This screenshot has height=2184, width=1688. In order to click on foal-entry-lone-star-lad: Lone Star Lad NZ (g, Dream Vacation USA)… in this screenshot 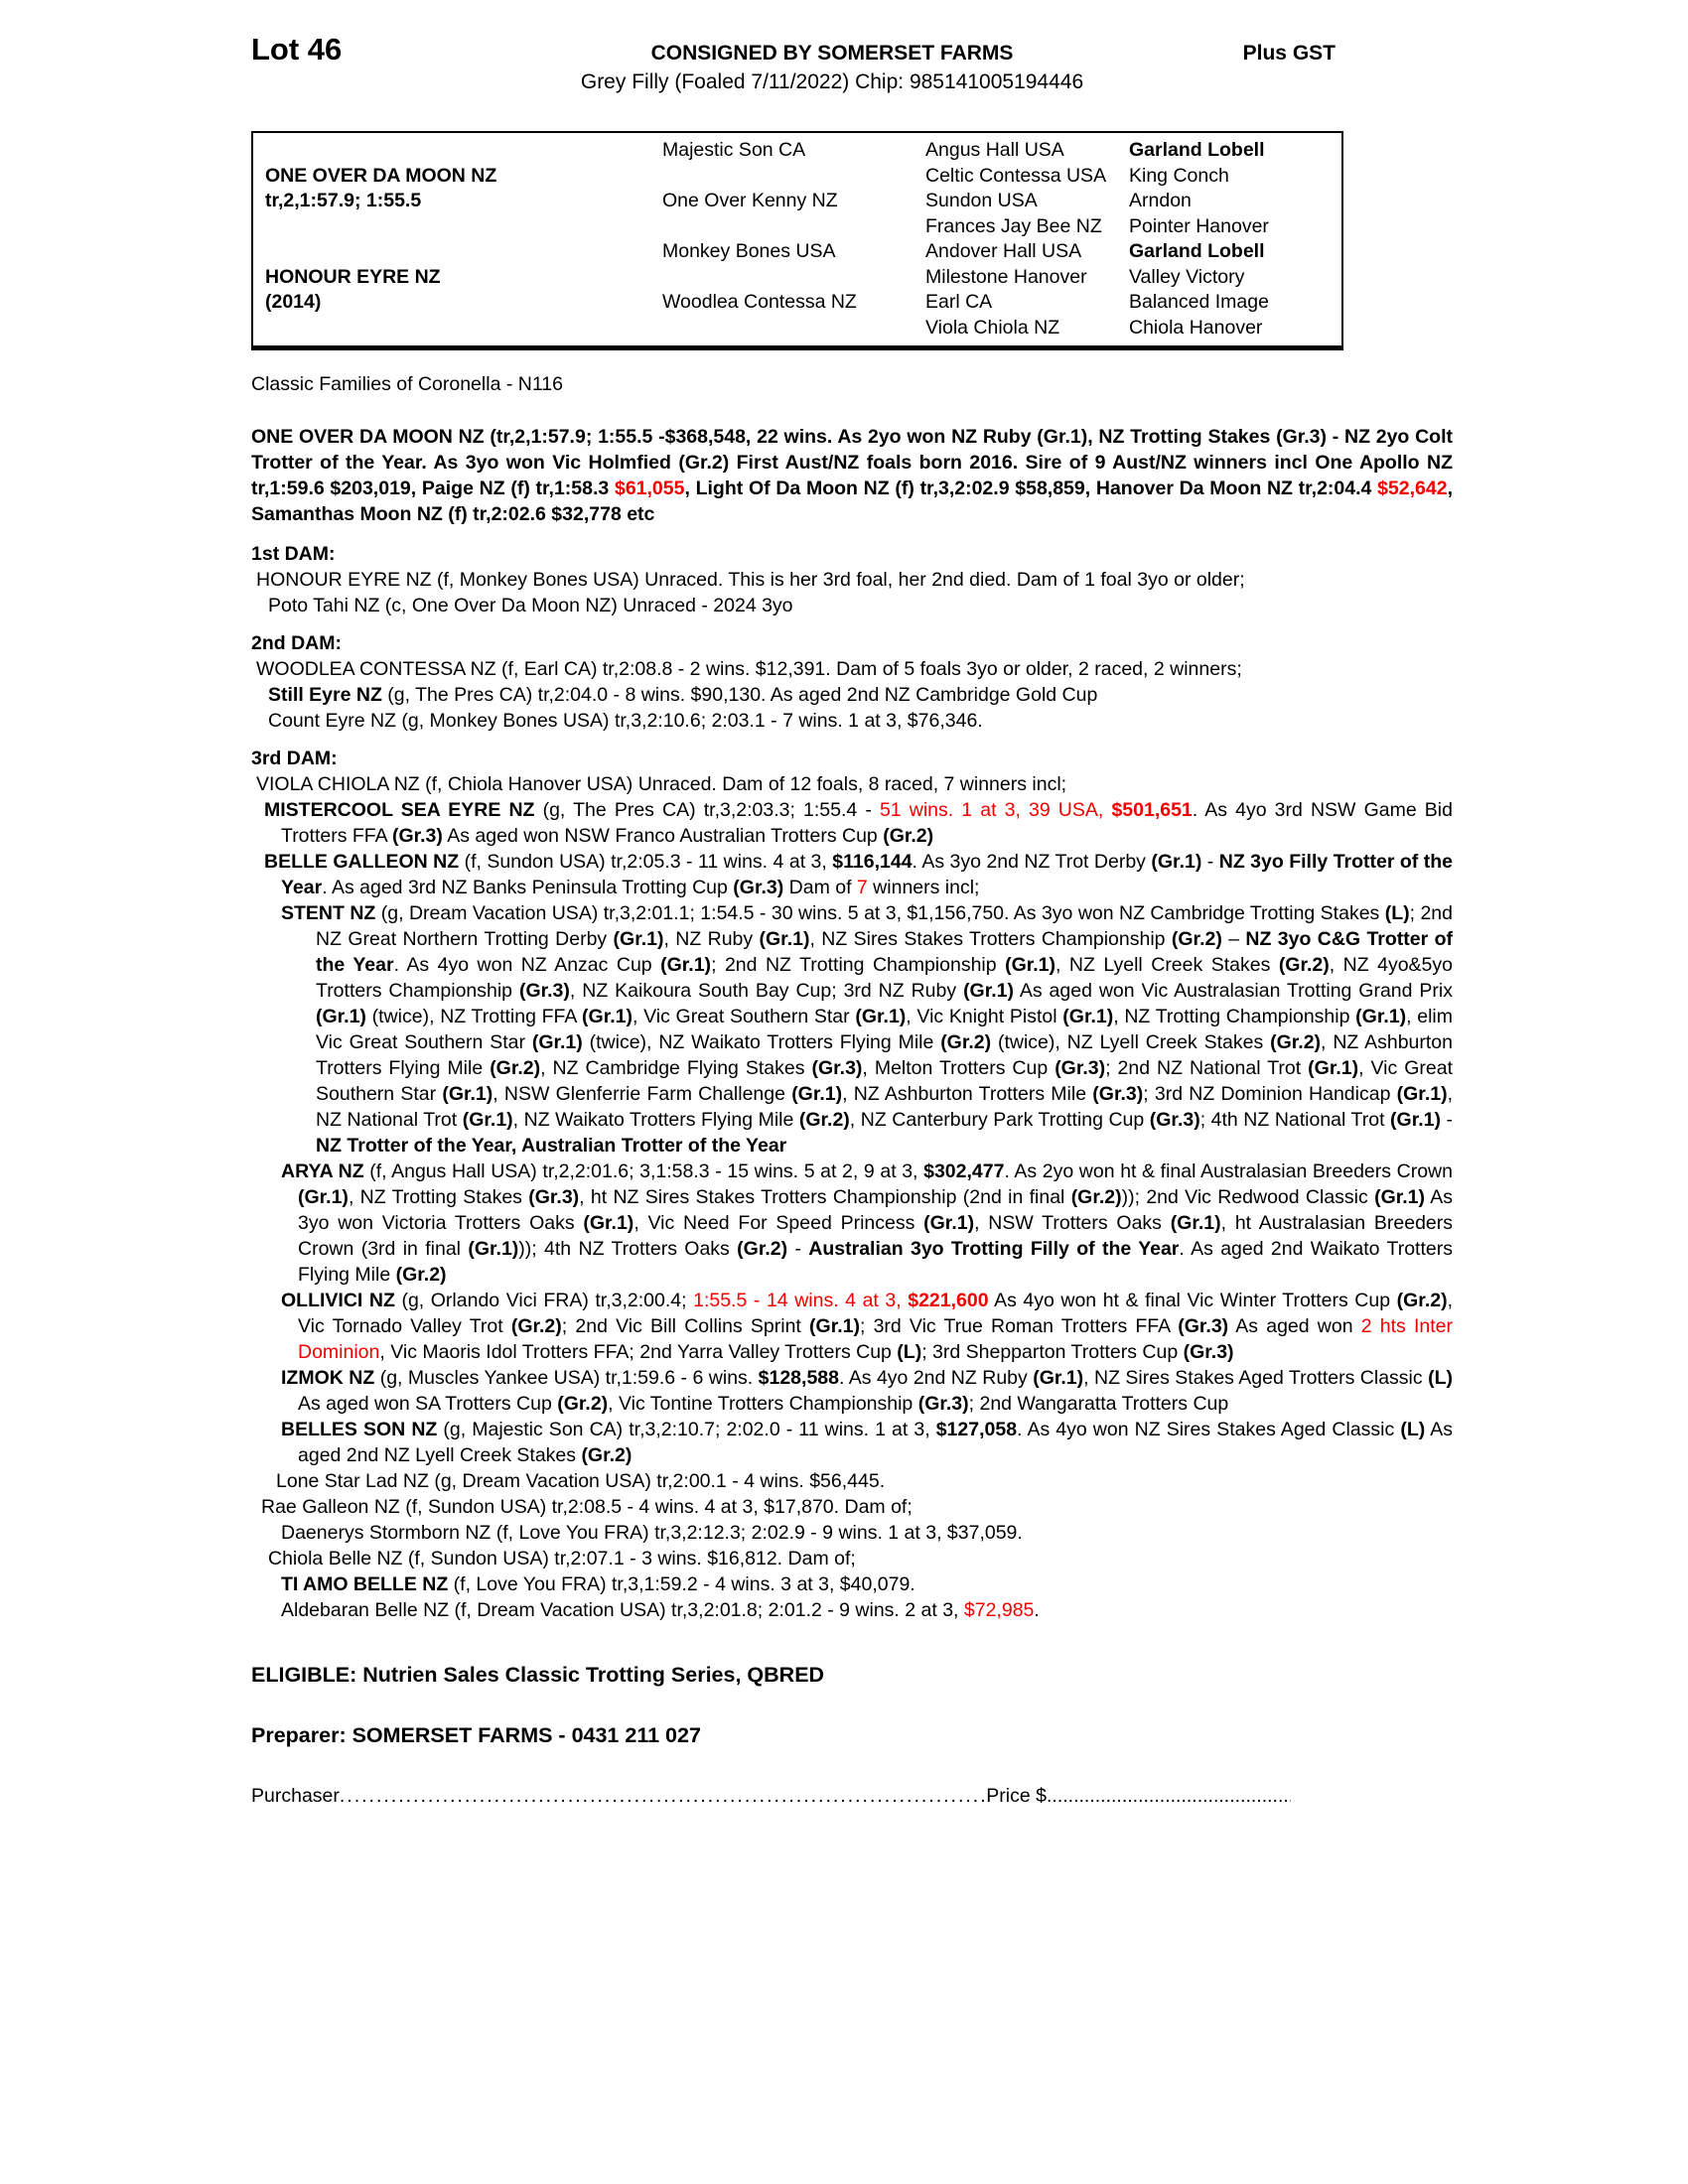, I will do `click(581, 1481)`.